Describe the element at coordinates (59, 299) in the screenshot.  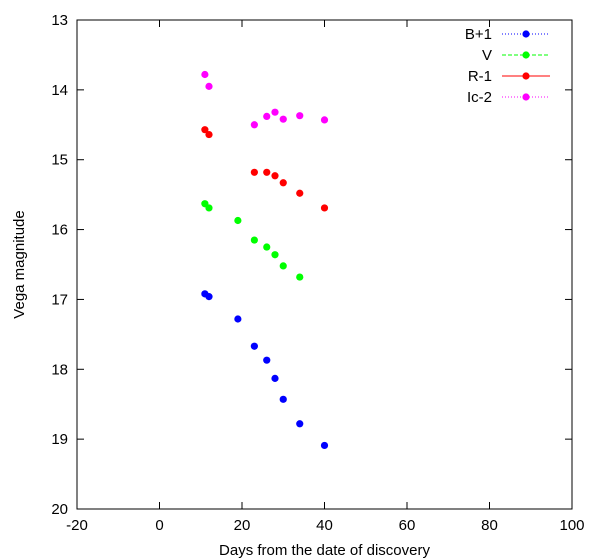
I see `y-tick-label: 17` at that location.